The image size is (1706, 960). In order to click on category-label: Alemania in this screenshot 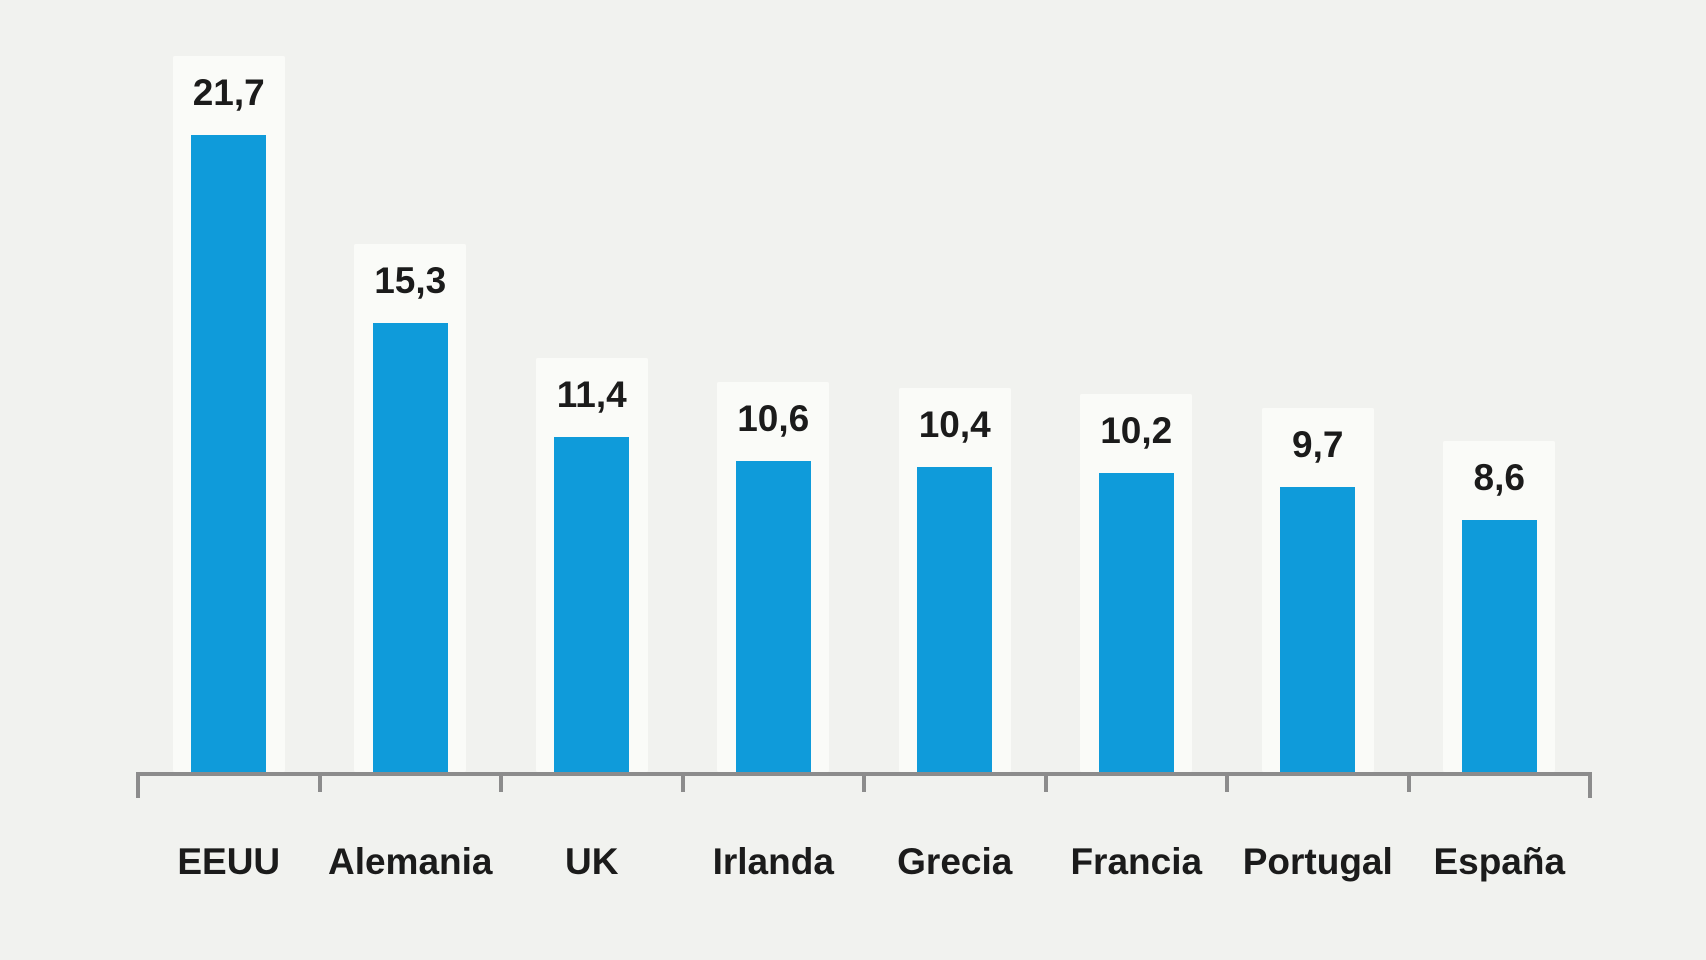, I will do `click(410, 861)`.